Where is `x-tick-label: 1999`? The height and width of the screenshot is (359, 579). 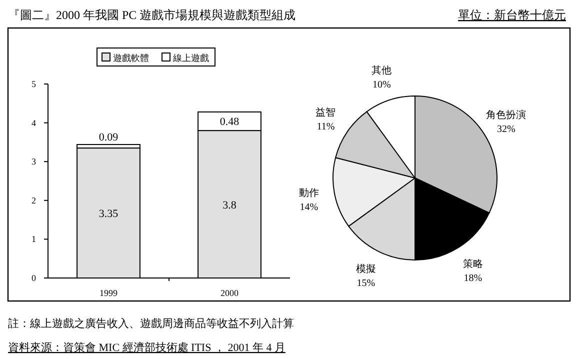 x-tick-label: 1999 is located at coordinates (109, 293).